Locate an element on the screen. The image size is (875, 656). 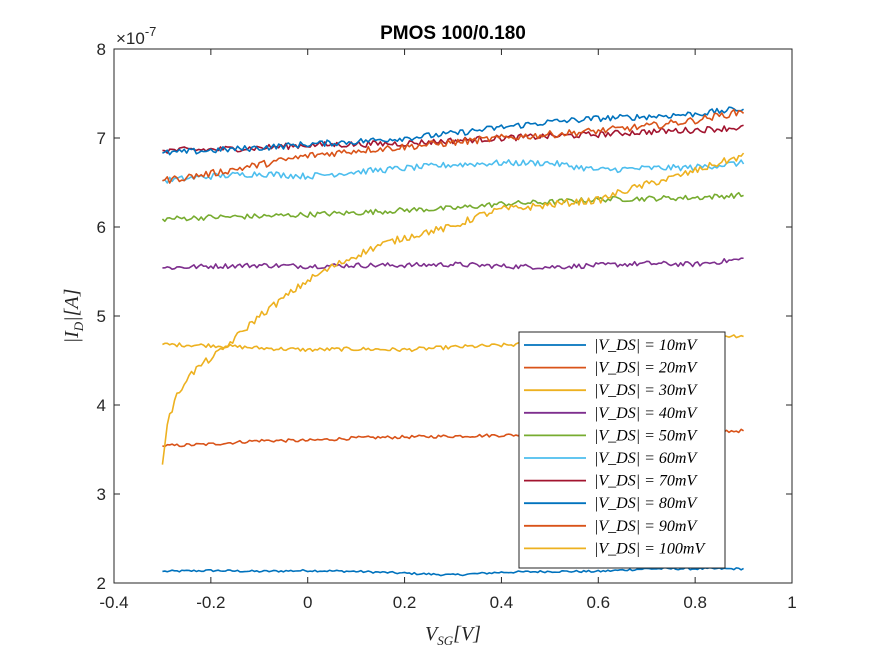
y-tick-label: 4 is located at coordinates (101, 405).